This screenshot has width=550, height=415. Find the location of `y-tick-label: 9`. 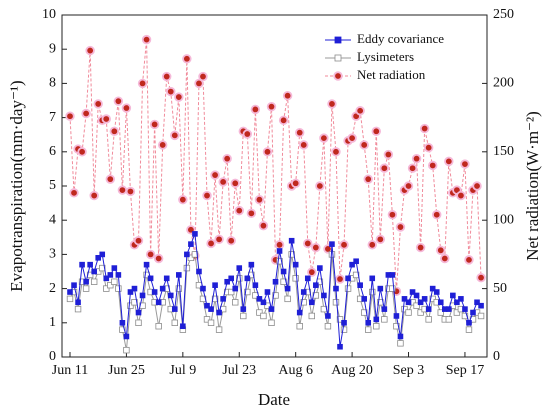

y-tick-label: 9 is located at coordinates (52, 48).